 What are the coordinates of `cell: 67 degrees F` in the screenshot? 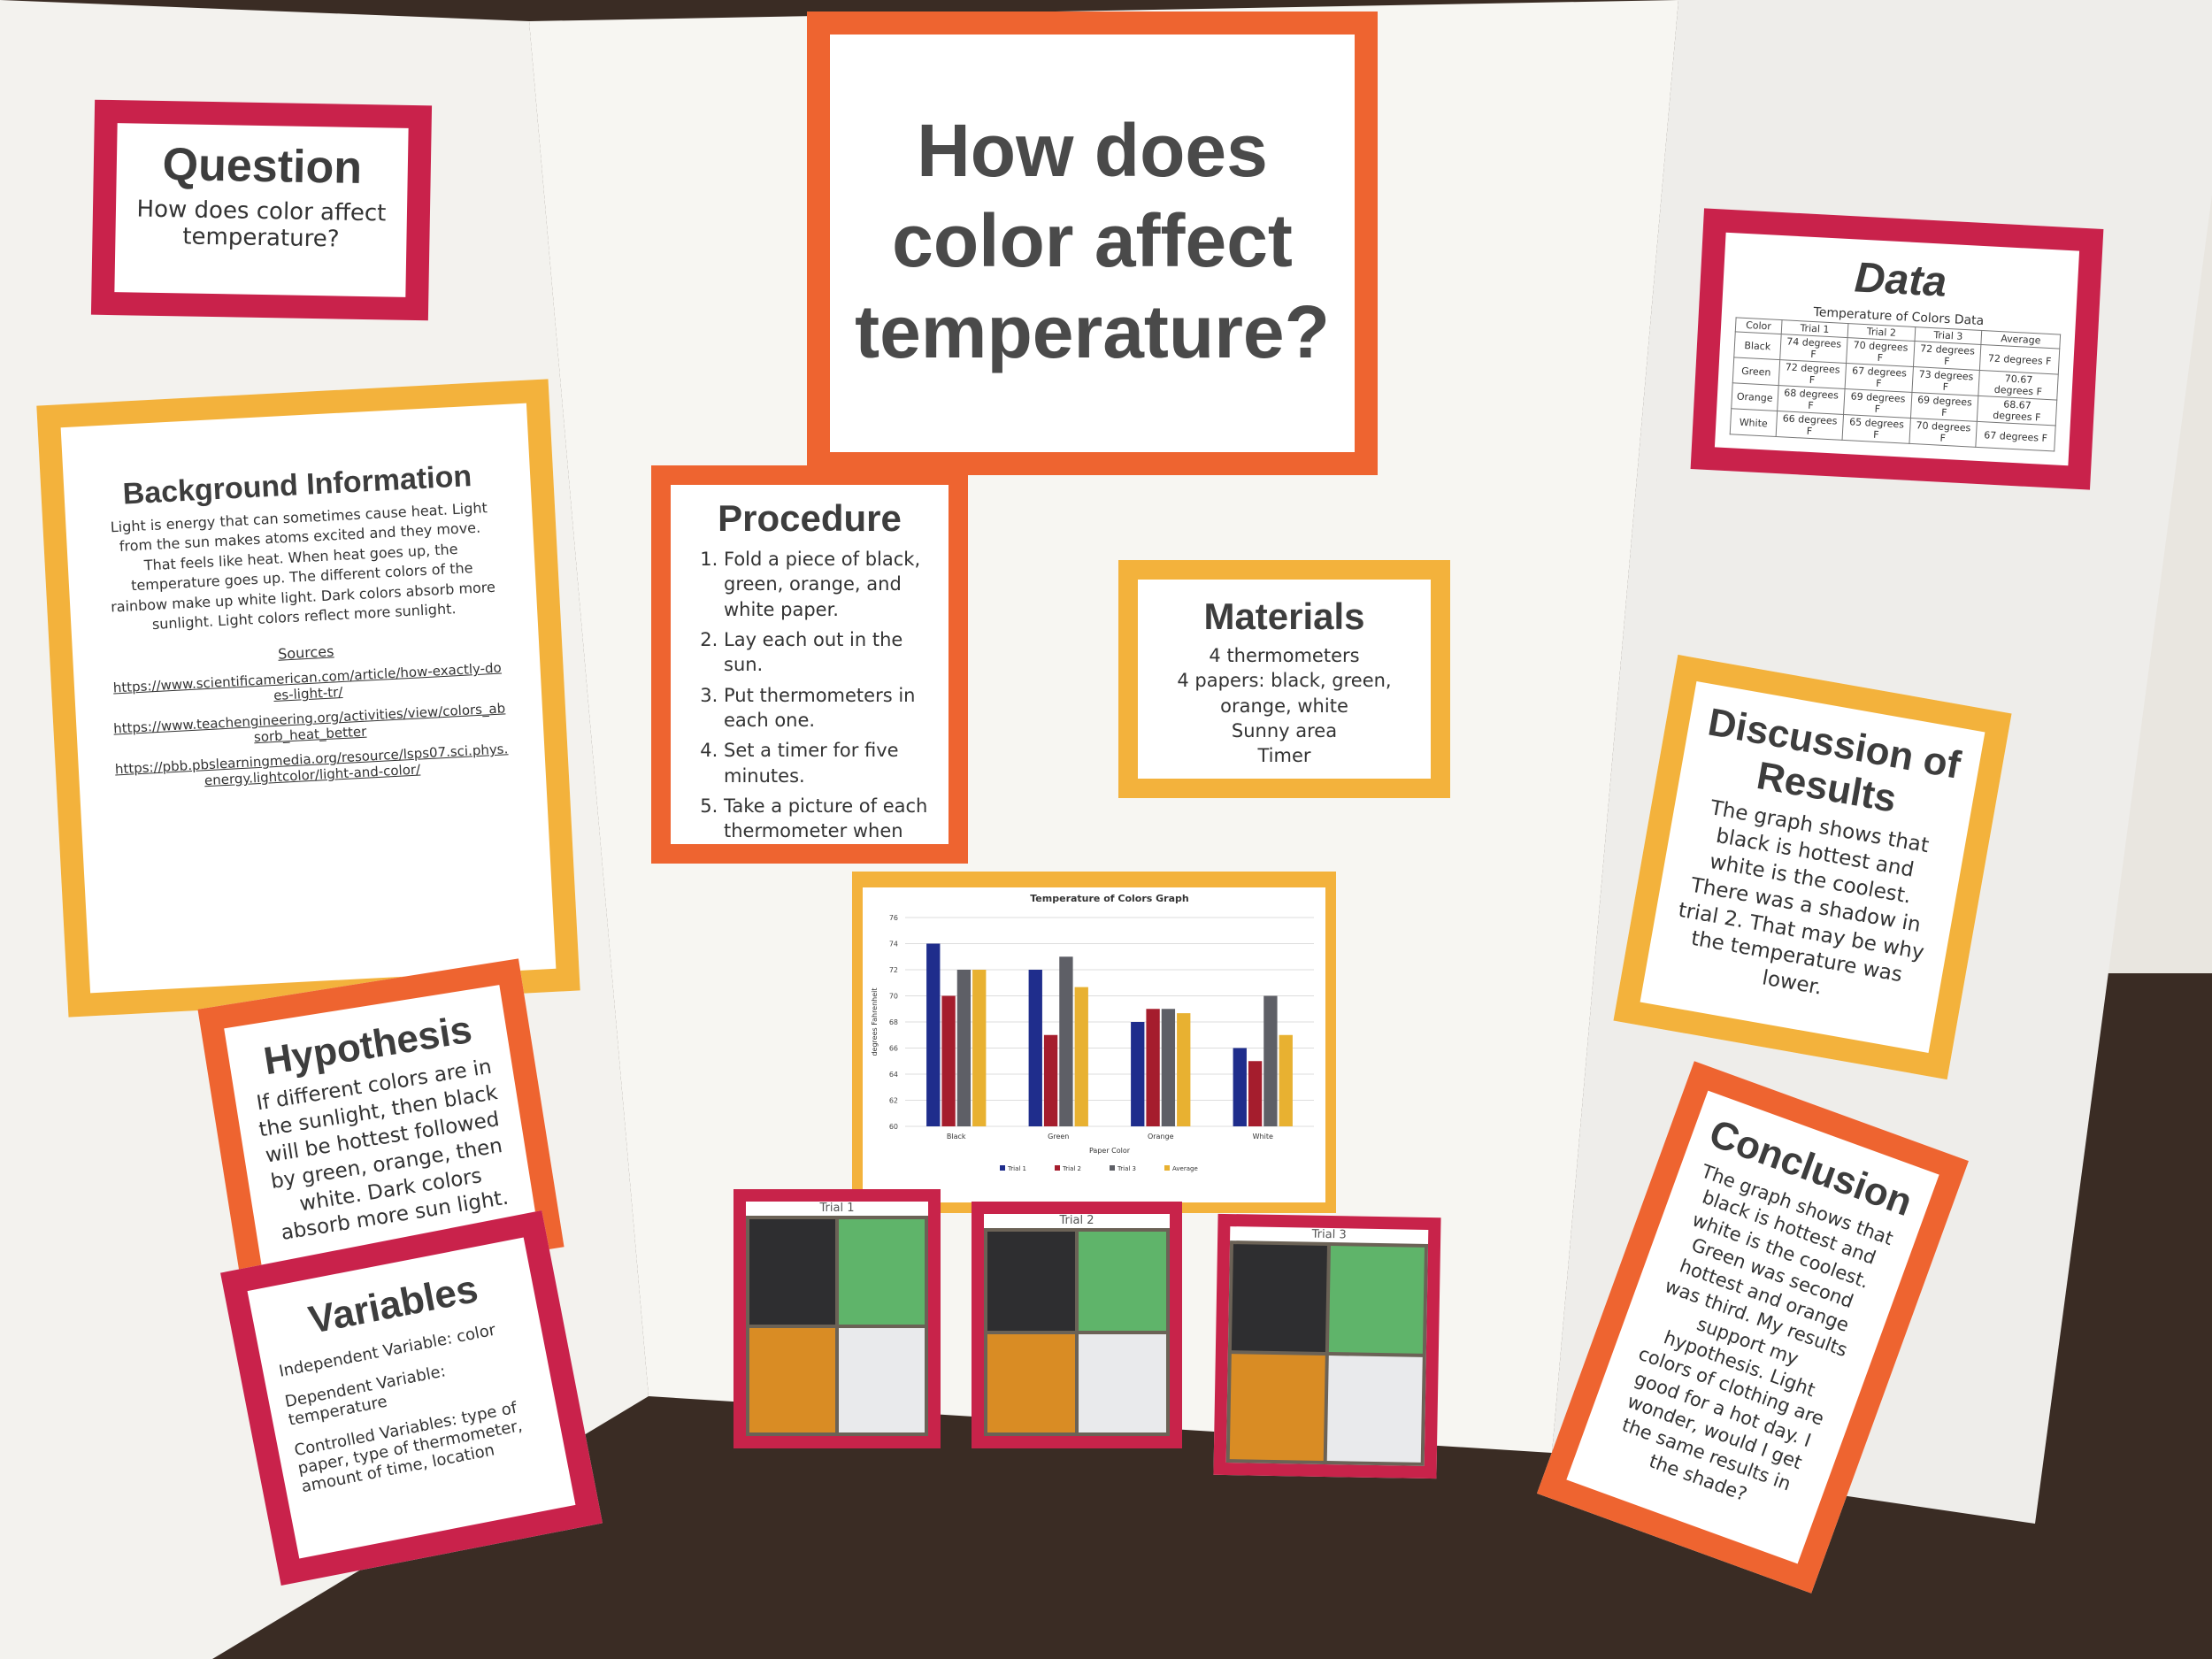 It's located at (2016, 436).